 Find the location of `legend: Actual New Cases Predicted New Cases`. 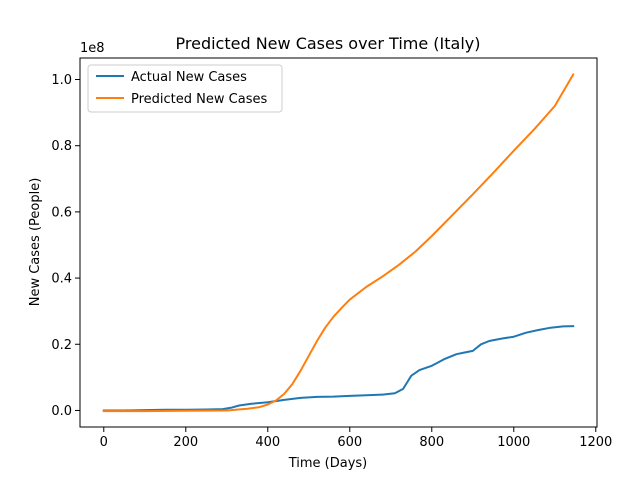

legend: Actual New Cases Predicted New Cases is located at coordinates (185, 88).